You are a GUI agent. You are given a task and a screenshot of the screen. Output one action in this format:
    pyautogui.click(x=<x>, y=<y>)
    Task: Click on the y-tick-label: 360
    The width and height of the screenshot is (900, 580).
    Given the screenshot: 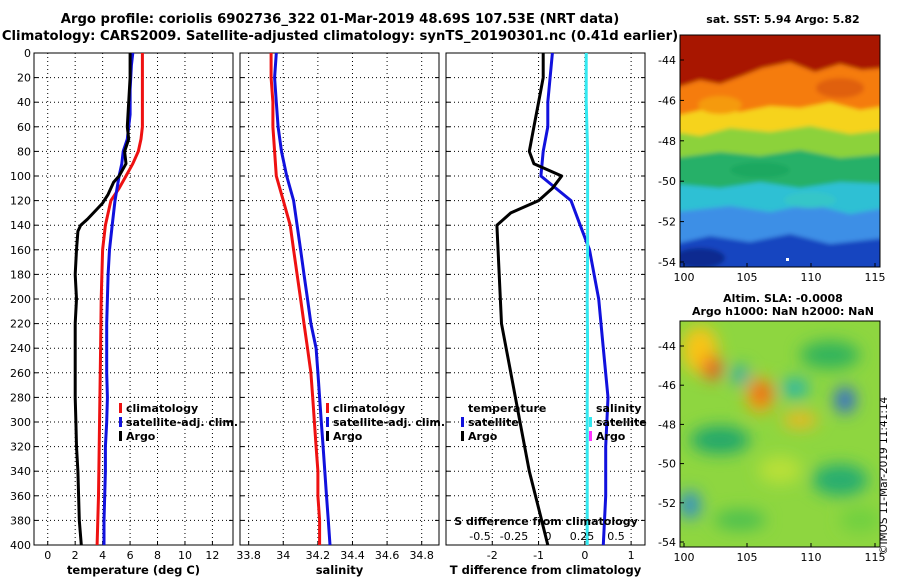 What is the action you would take?
    pyautogui.click(x=20, y=496)
    